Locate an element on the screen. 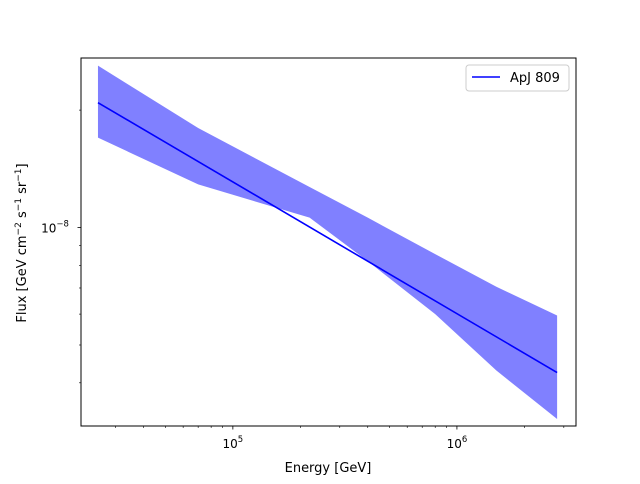 This screenshot has width=640, height=484. legend-box is located at coordinates (517, 78).